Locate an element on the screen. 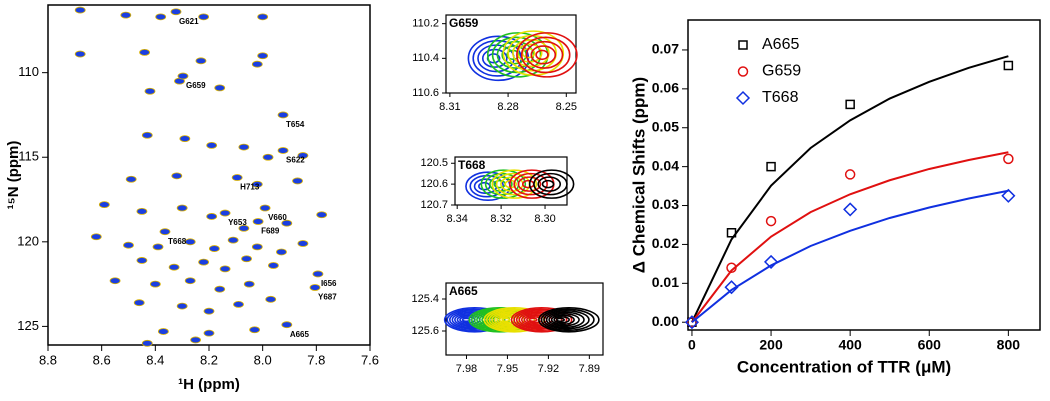 This screenshot has width=1050, height=401. y-tick-label: 115 is located at coordinates (28, 156).